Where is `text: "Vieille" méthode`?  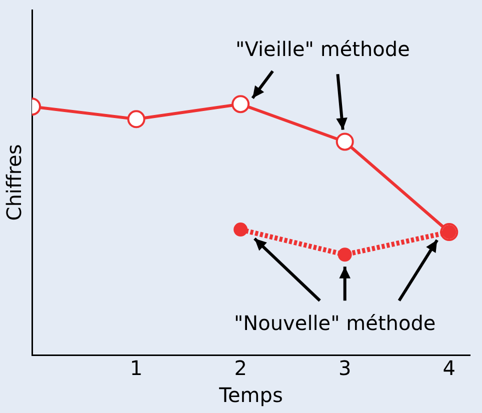 text: "Vieille" méthode is located at coordinates (323, 49).